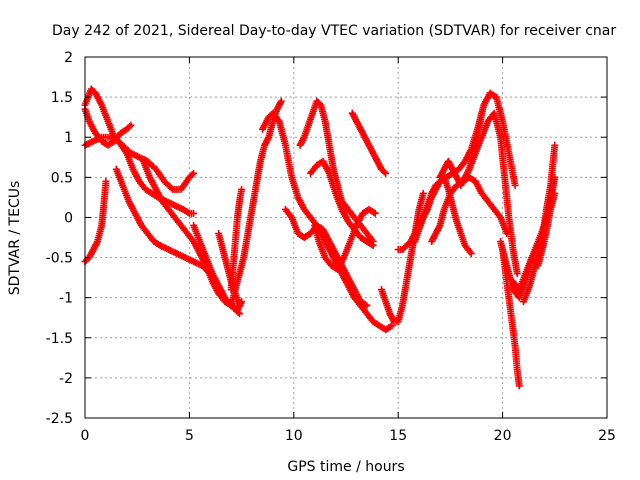 The image size is (640, 480). What do you see at coordinates (59, 339) in the screenshot?
I see `y-tick-label: -1.5` at bounding box center [59, 339].